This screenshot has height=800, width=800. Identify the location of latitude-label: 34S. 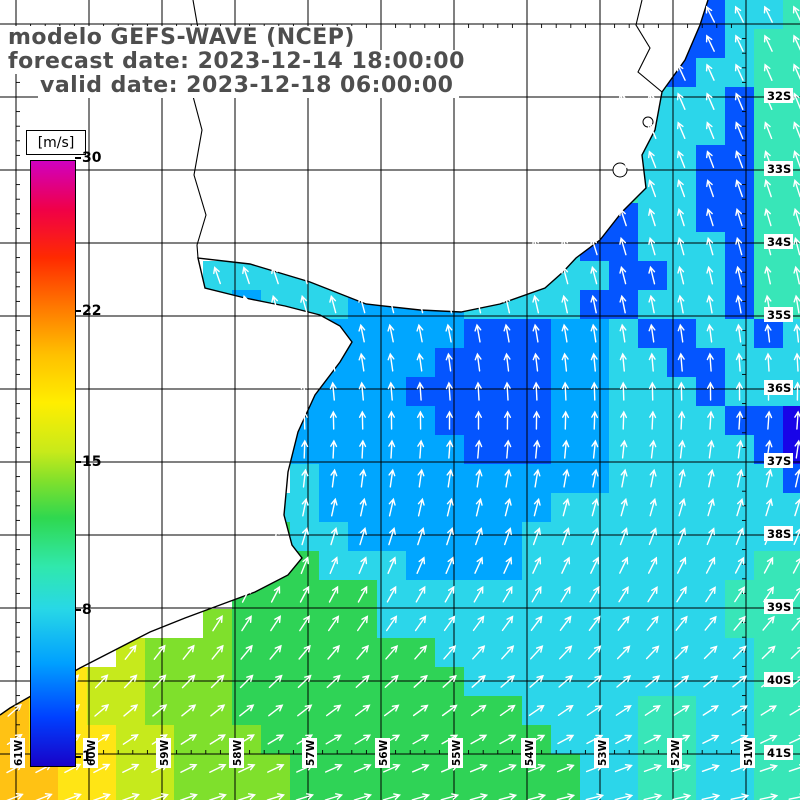
(779, 242).